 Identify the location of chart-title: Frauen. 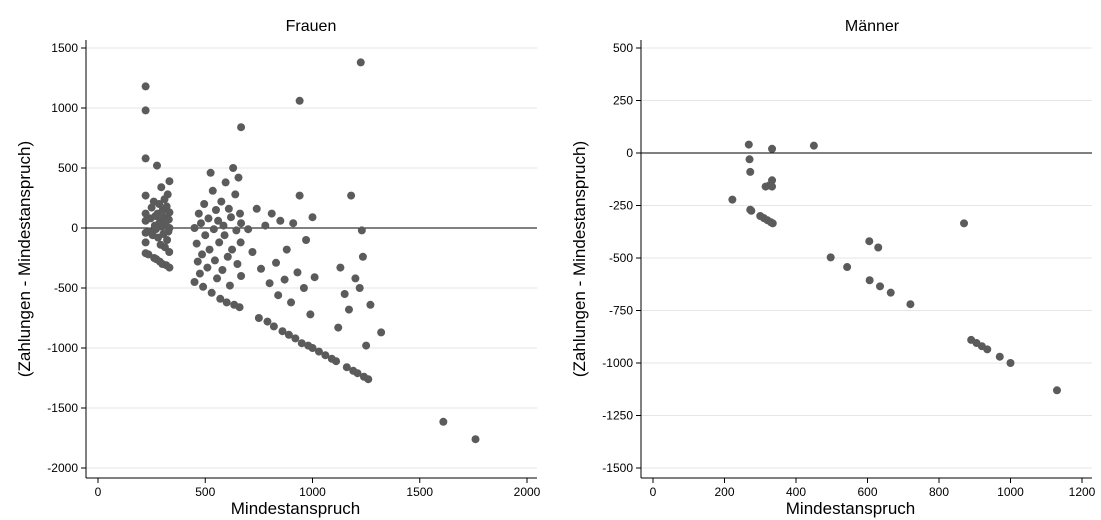
(311, 26).